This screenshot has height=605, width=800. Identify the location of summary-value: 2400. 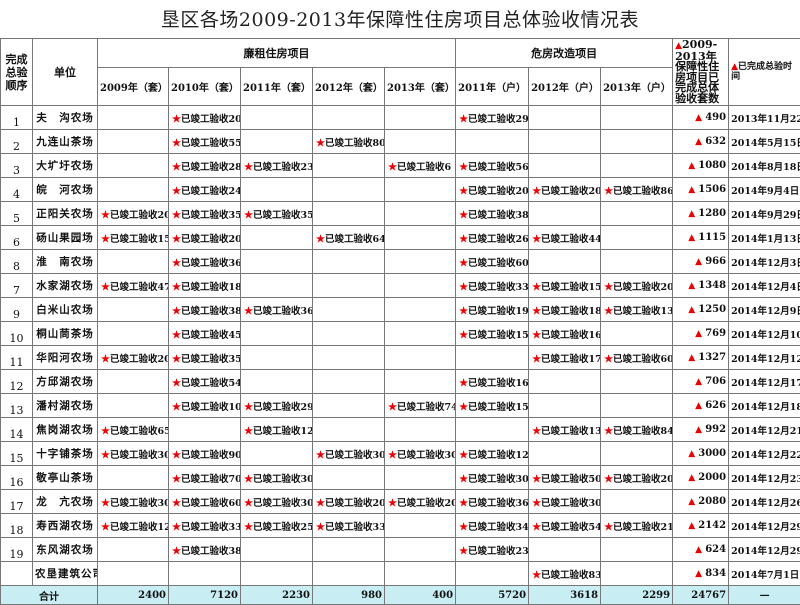
(133, 595).